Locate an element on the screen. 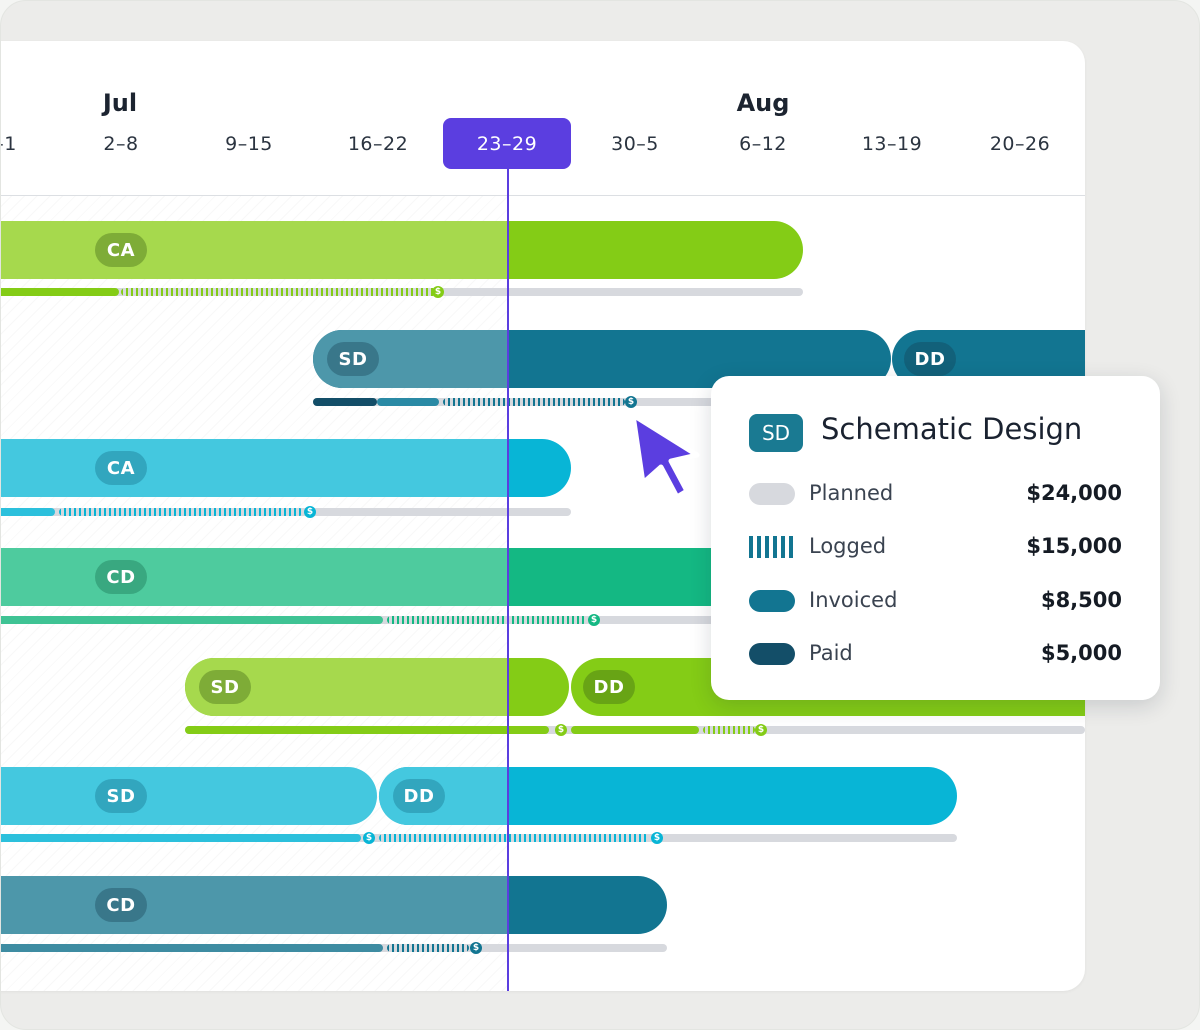  tooltip-label: Planned is located at coordinates (851, 493).